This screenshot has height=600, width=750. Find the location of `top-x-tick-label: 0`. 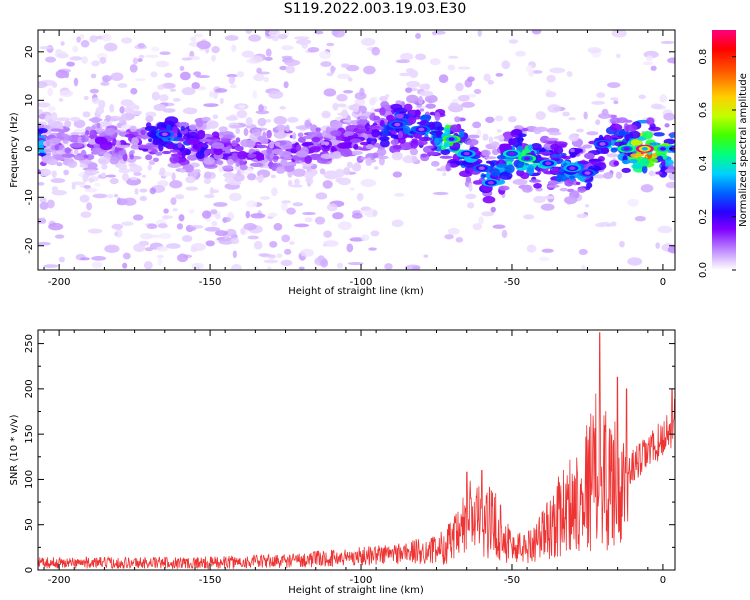

top-x-tick-label: 0 is located at coordinates (663, 282).